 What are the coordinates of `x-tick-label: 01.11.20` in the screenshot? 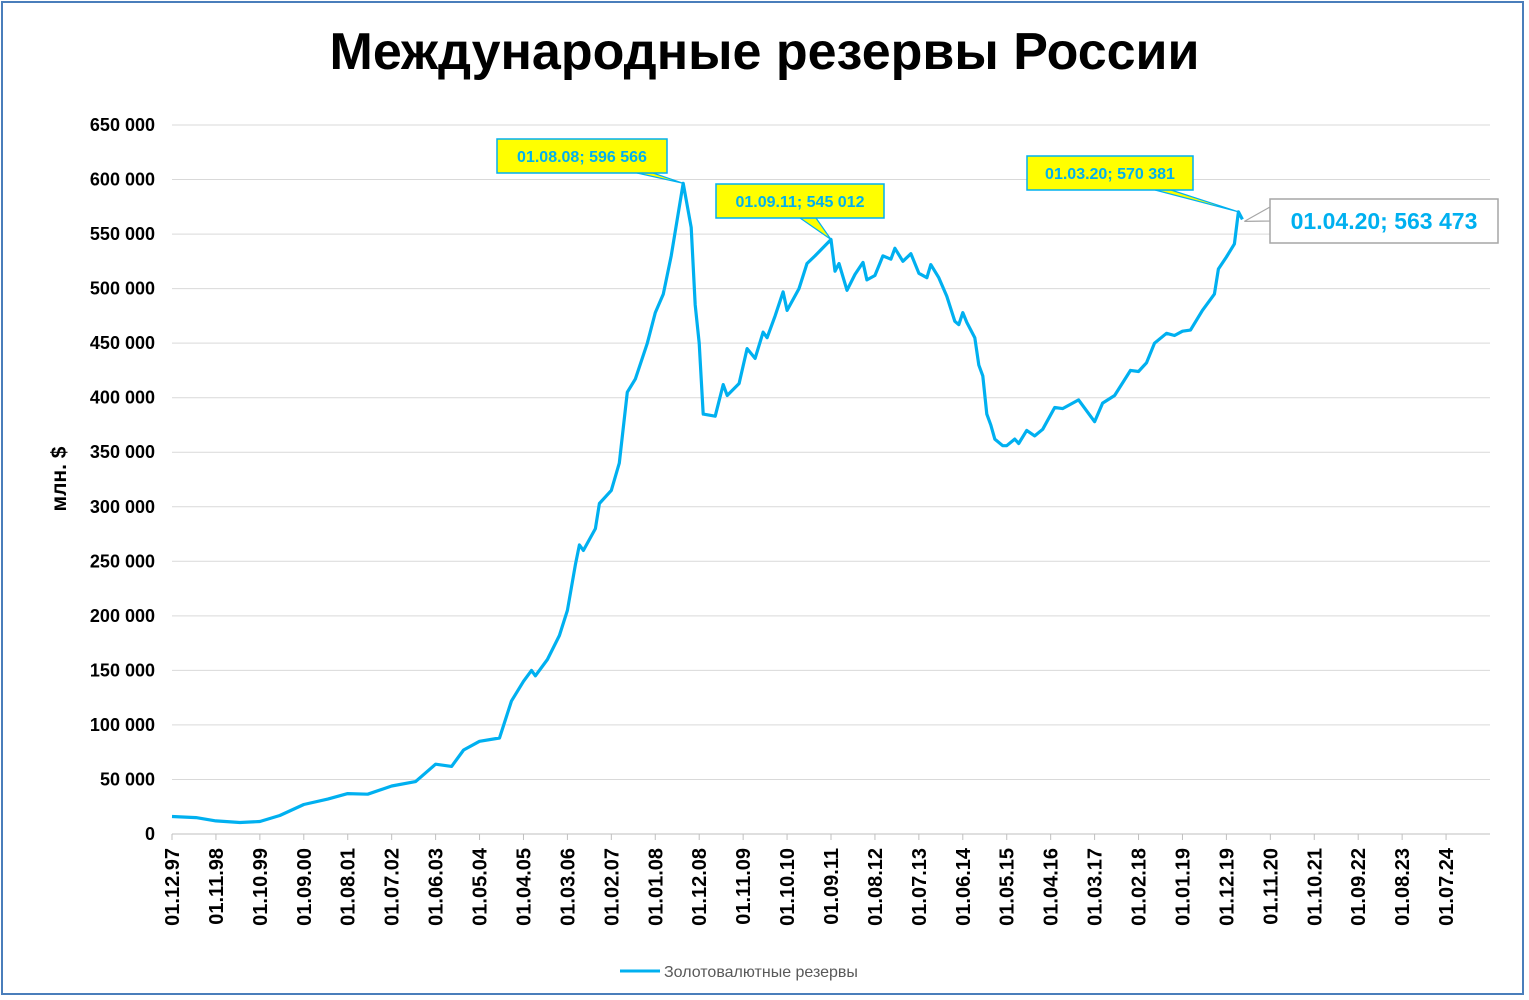 It's located at (1271, 886).